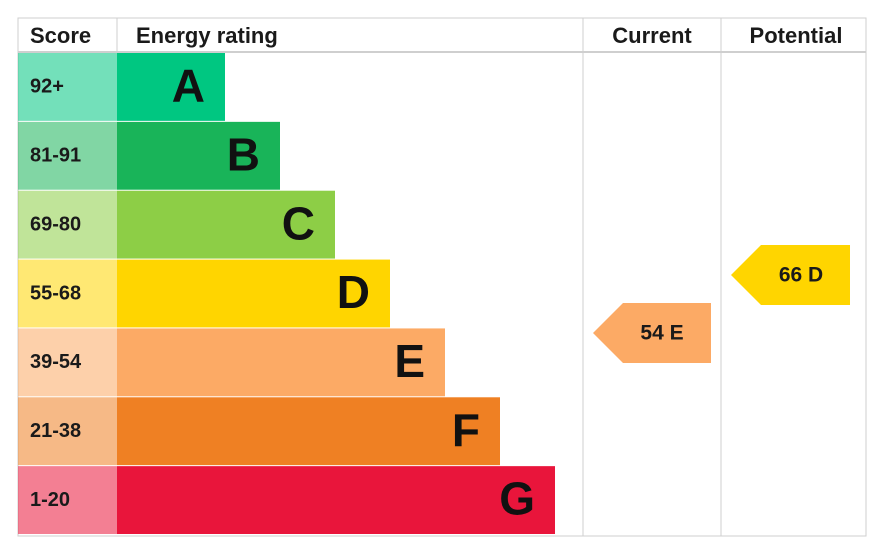  What do you see at coordinates (55, 224) in the screenshot?
I see `score-label: 69-80` at bounding box center [55, 224].